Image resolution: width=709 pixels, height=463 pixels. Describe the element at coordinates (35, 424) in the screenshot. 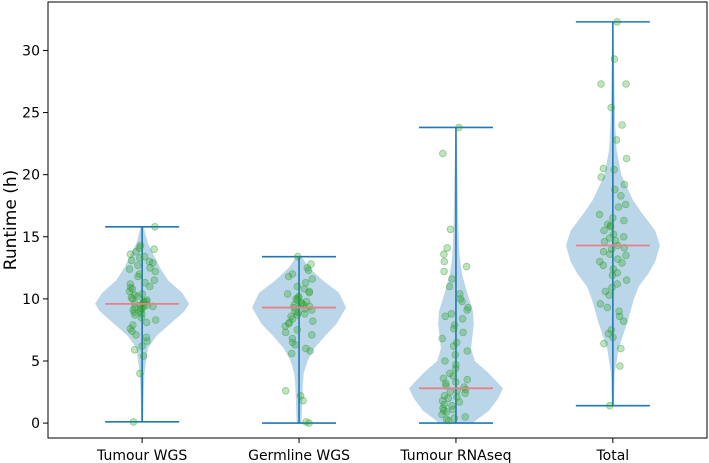

I see `y-tick-label-0: 0` at that location.